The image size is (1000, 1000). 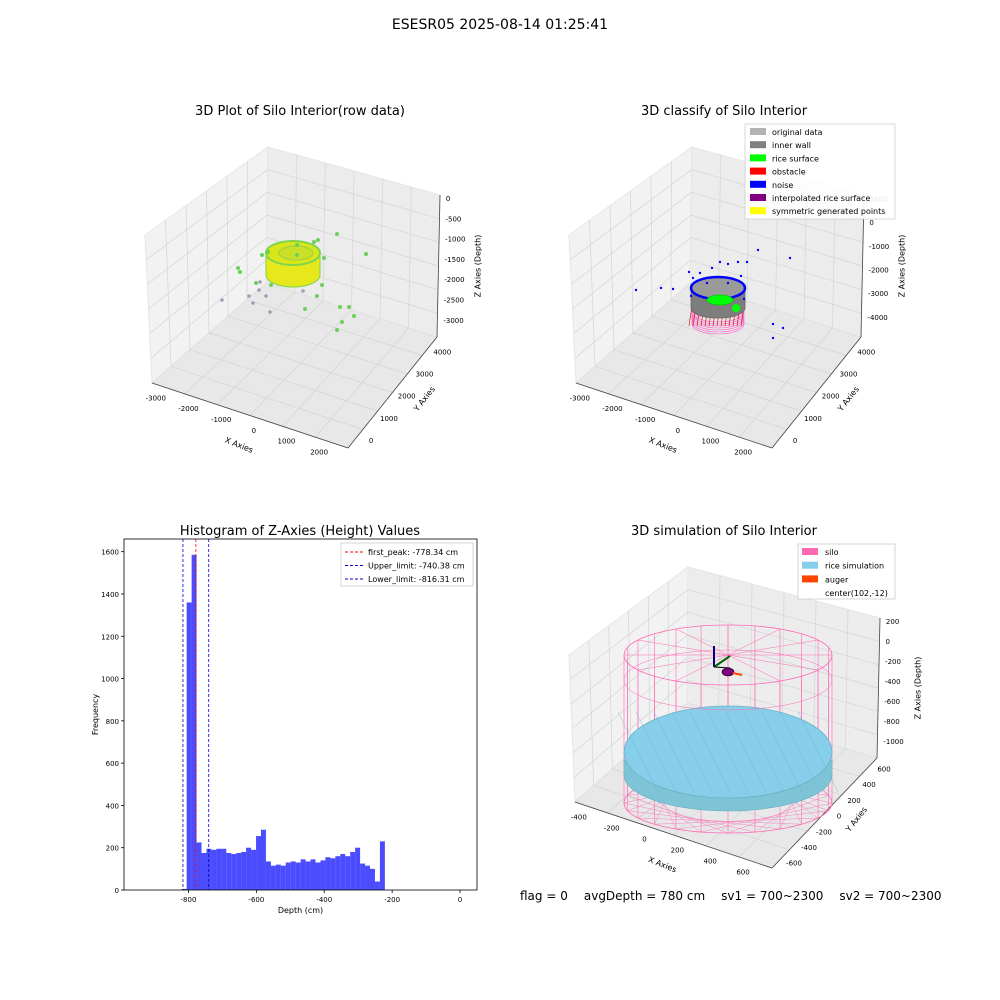 I want to click on axis-arrow-y, so click(x=722, y=661).